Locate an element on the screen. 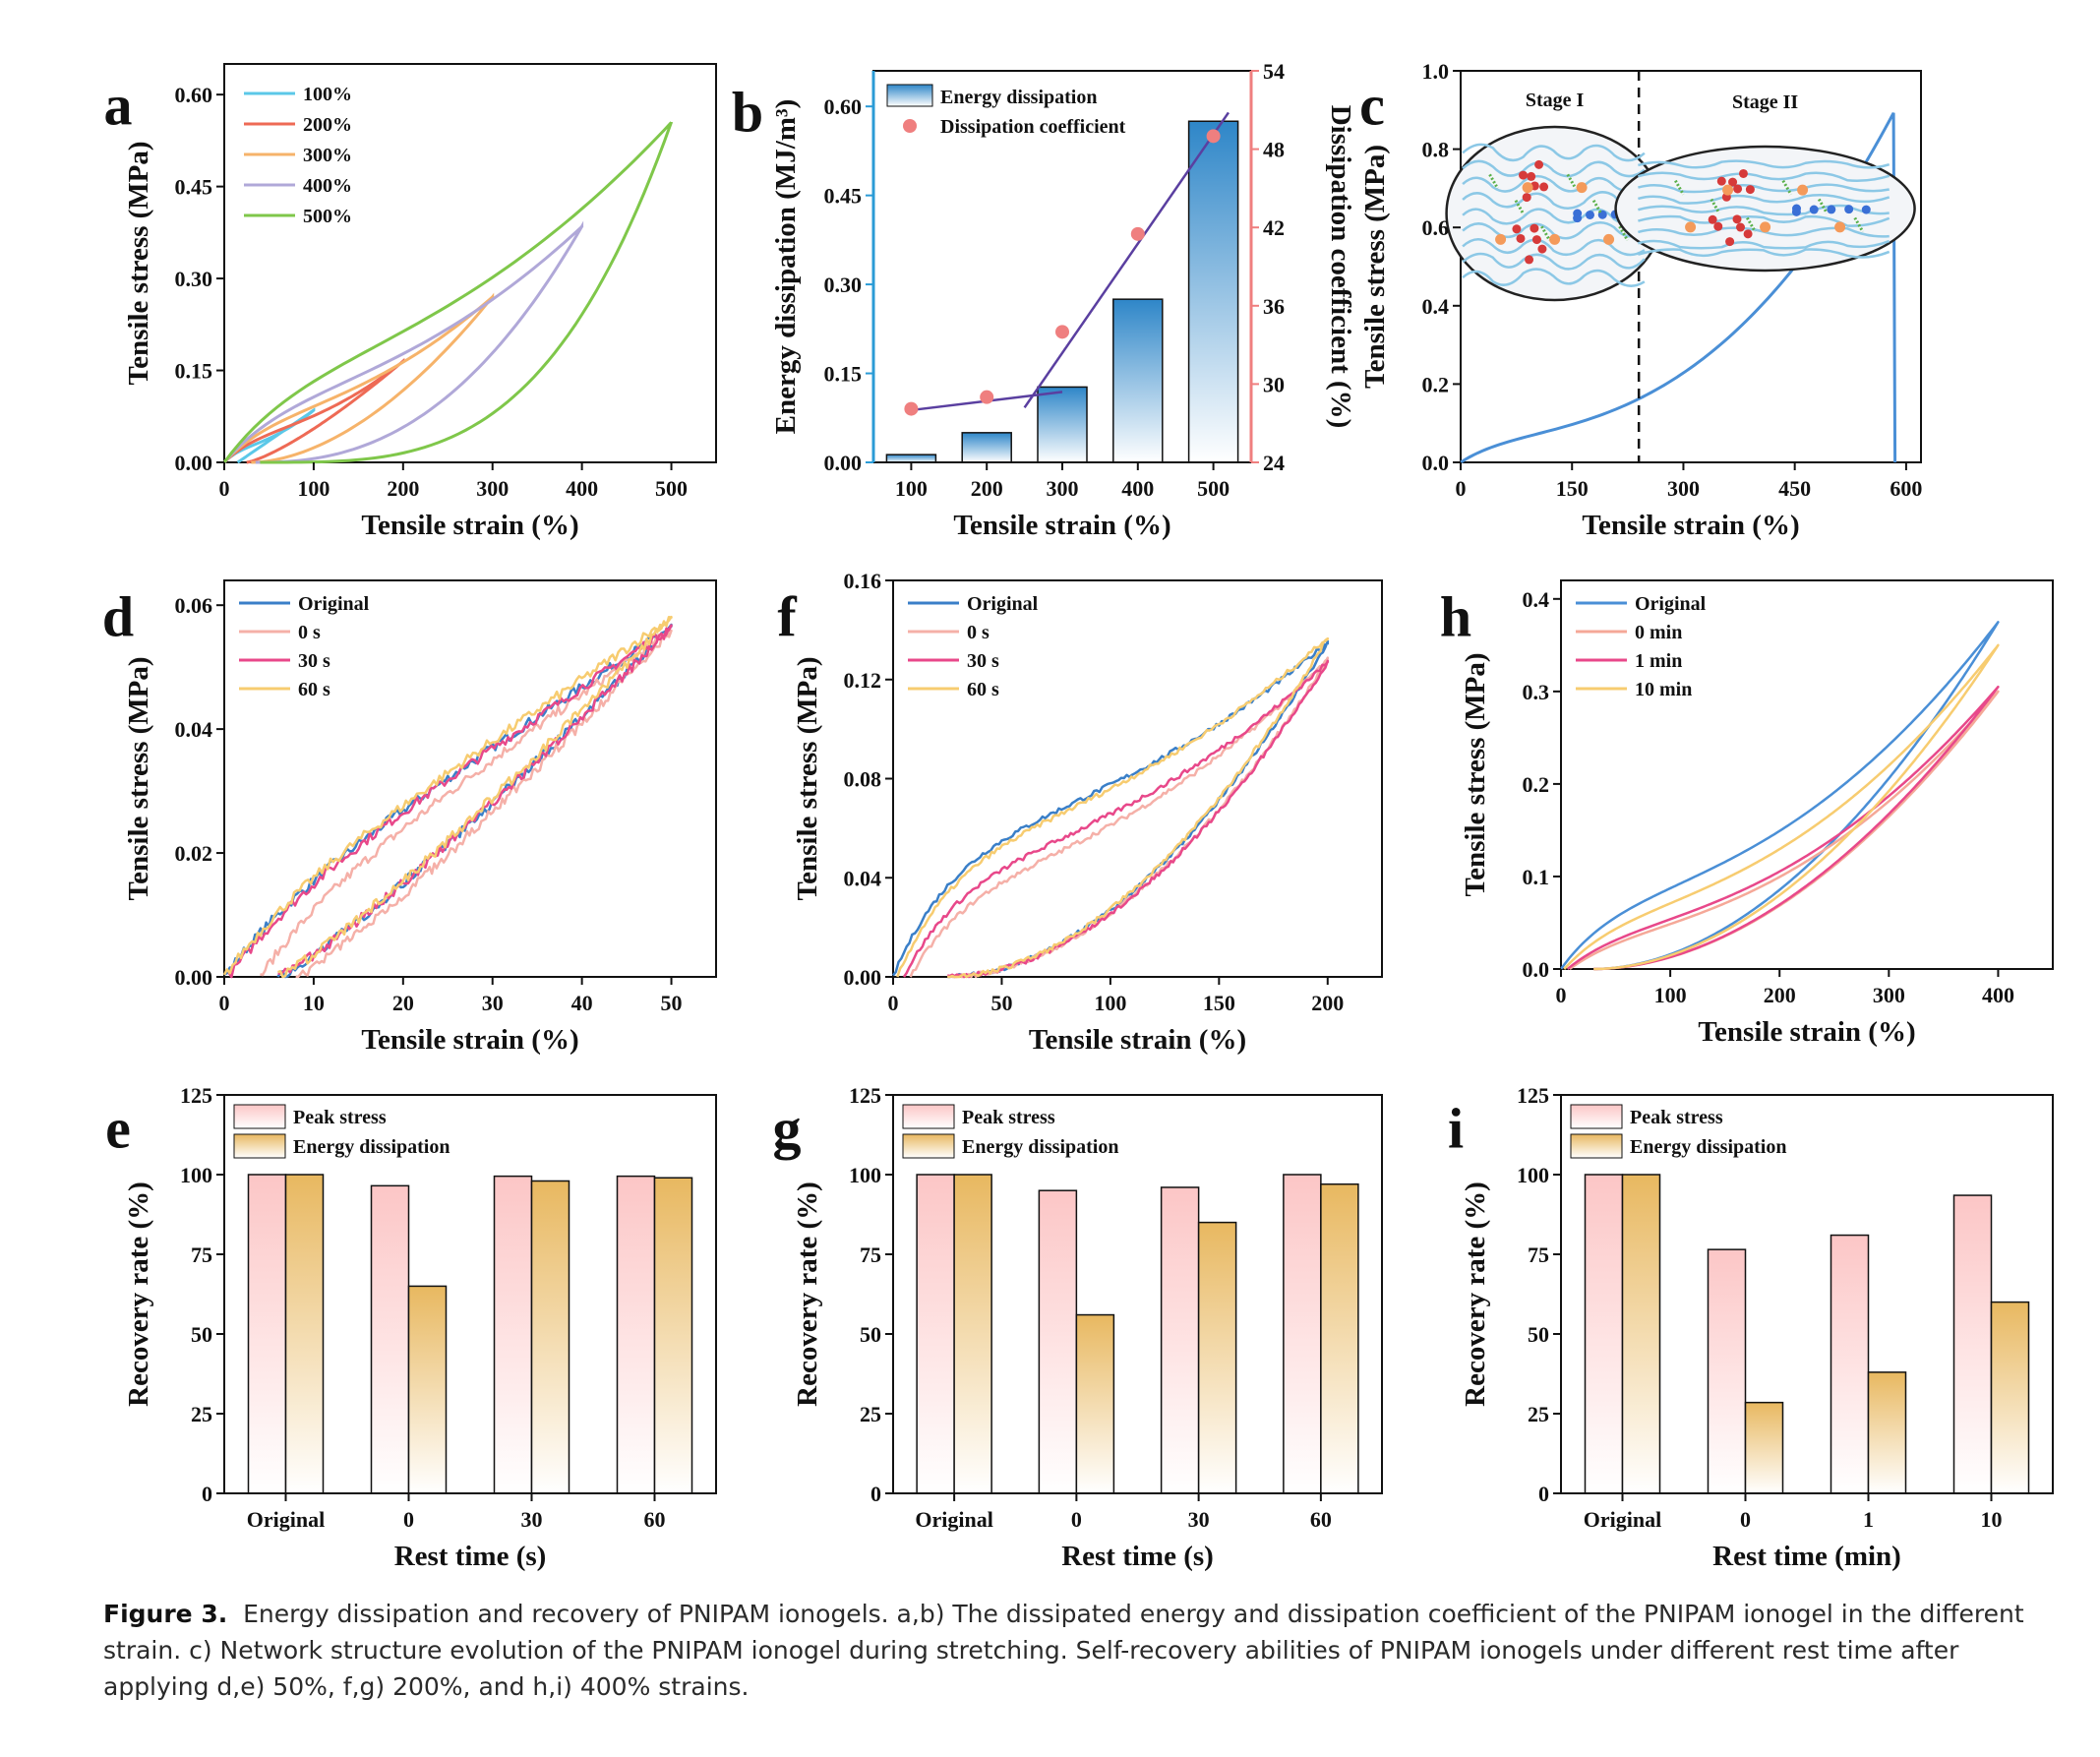  x-tick-label: 100 is located at coordinates (313, 488).